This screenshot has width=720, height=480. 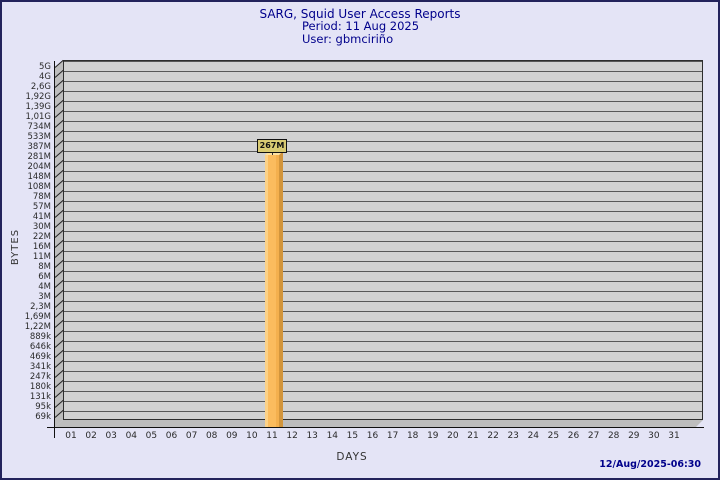 What do you see at coordinates (40, 337) in the screenshot?
I see `y-tick-label: 889k` at bounding box center [40, 337].